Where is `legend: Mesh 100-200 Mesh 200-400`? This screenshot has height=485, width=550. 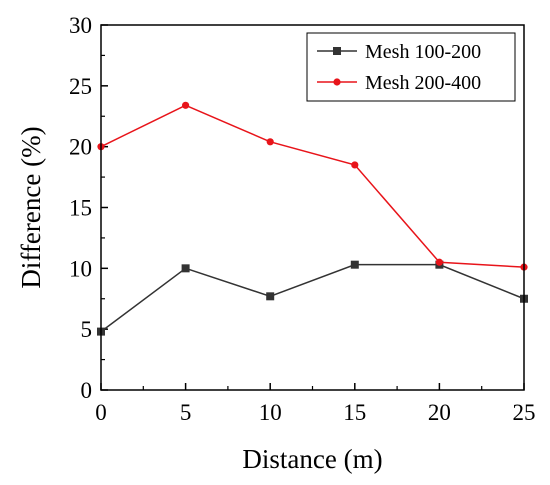 legend: Mesh 100-200 Mesh 200-400 is located at coordinates (411, 67).